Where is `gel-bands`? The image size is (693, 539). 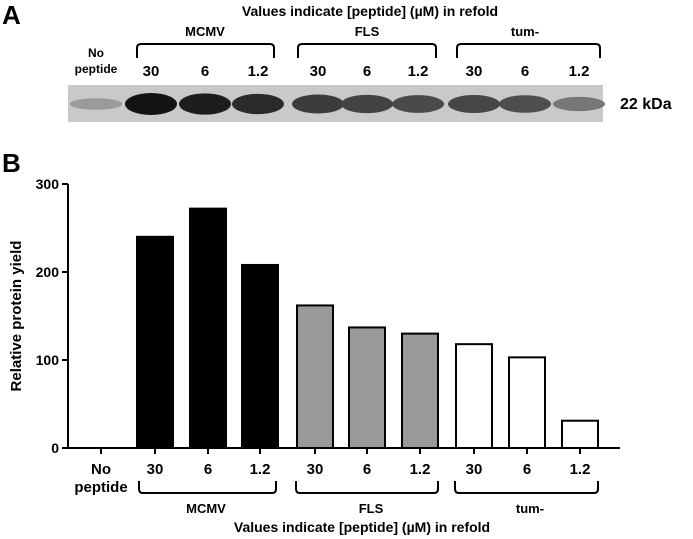
gel-bands is located at coordinates (337, 104).